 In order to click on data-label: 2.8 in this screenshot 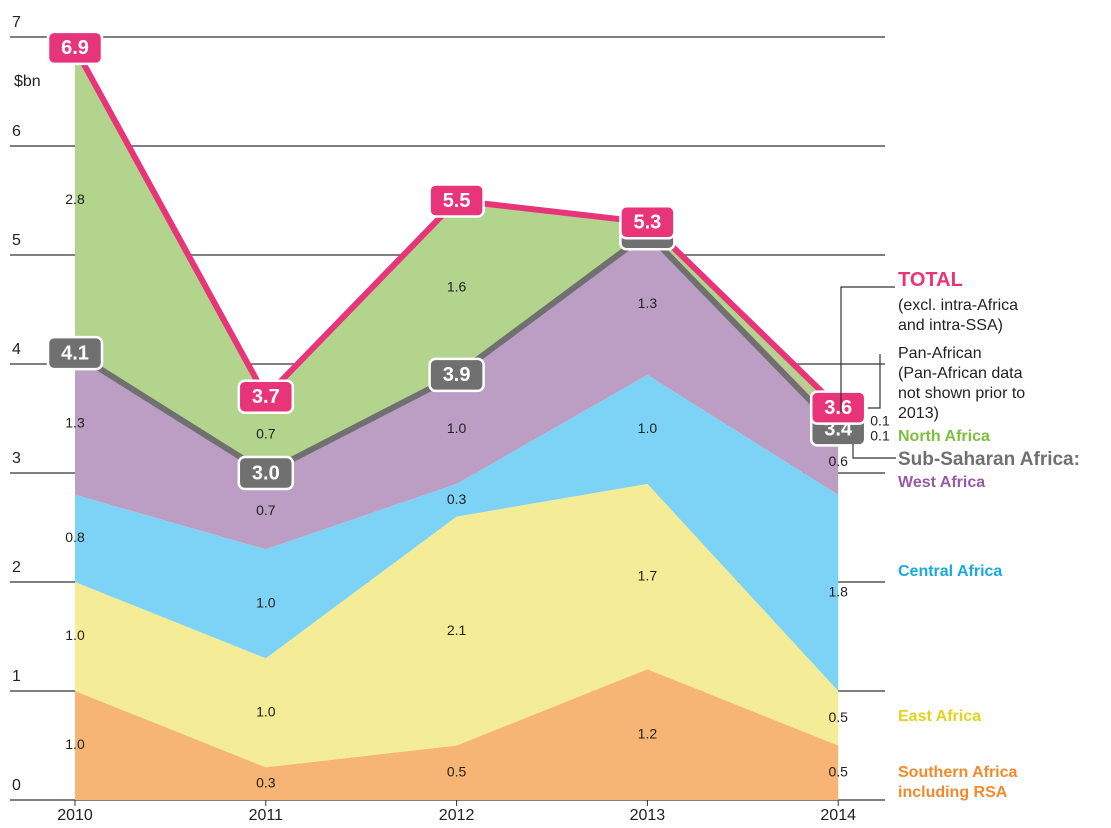, I will do `click(75, 199)`.